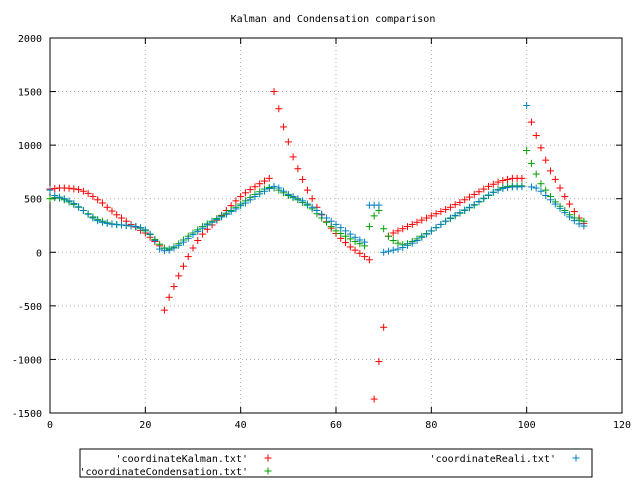 The height and width of the screenshot is (480, 640). Describe the element at coordinates (527, 425) in the screenshot. I see `x-tick-label: 100` at that location.